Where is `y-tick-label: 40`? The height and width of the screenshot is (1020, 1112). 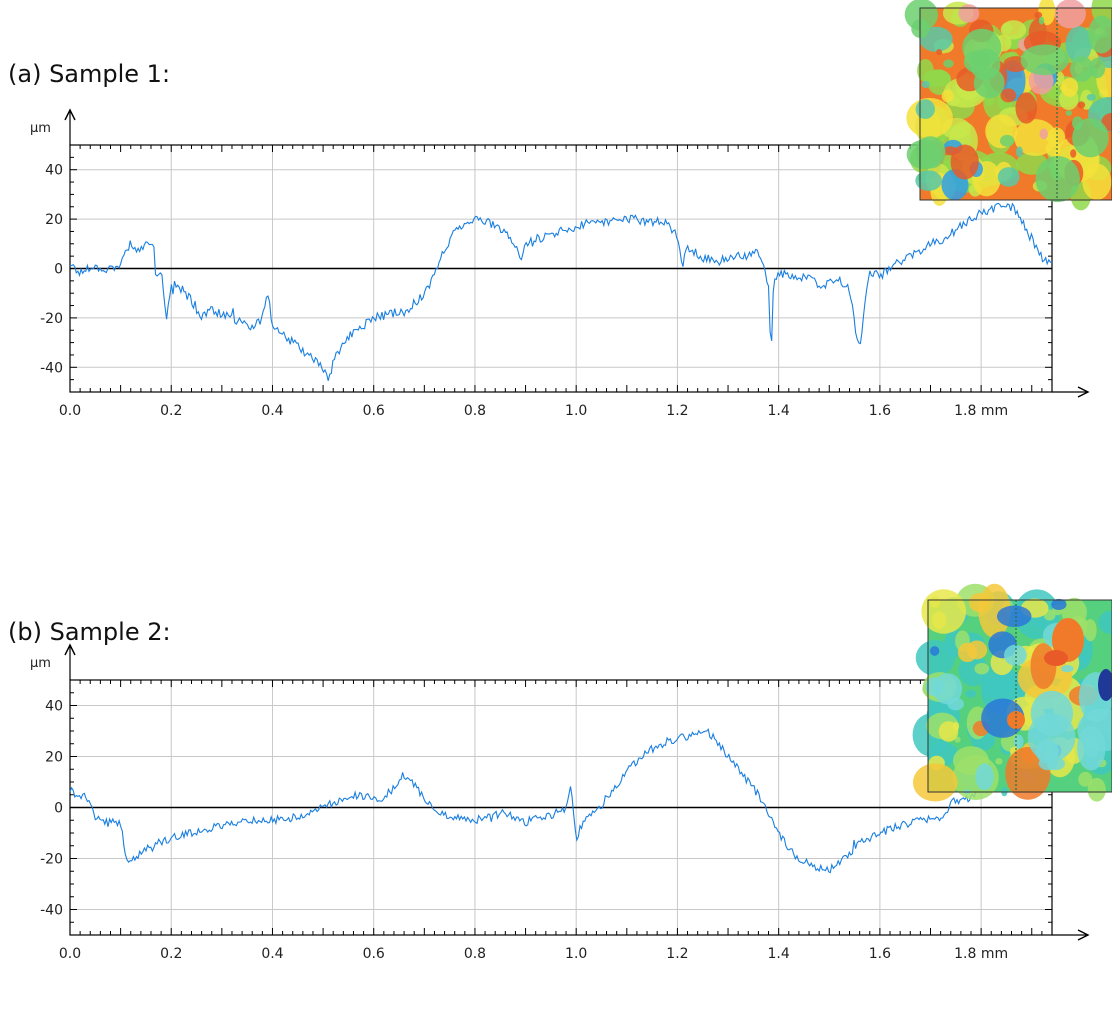
y-tick-label: 40 is located at coordinates (54, 171).